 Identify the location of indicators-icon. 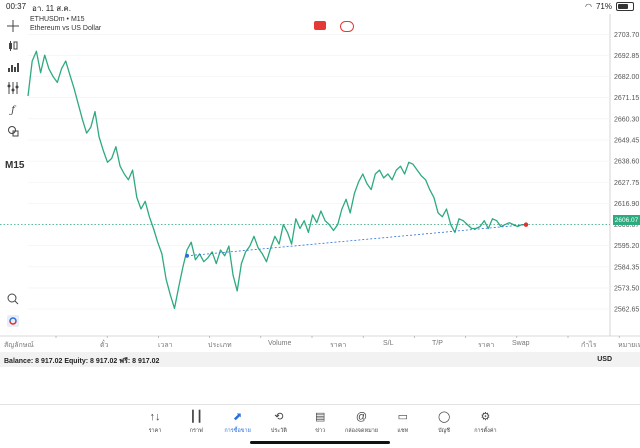
(13, 67).